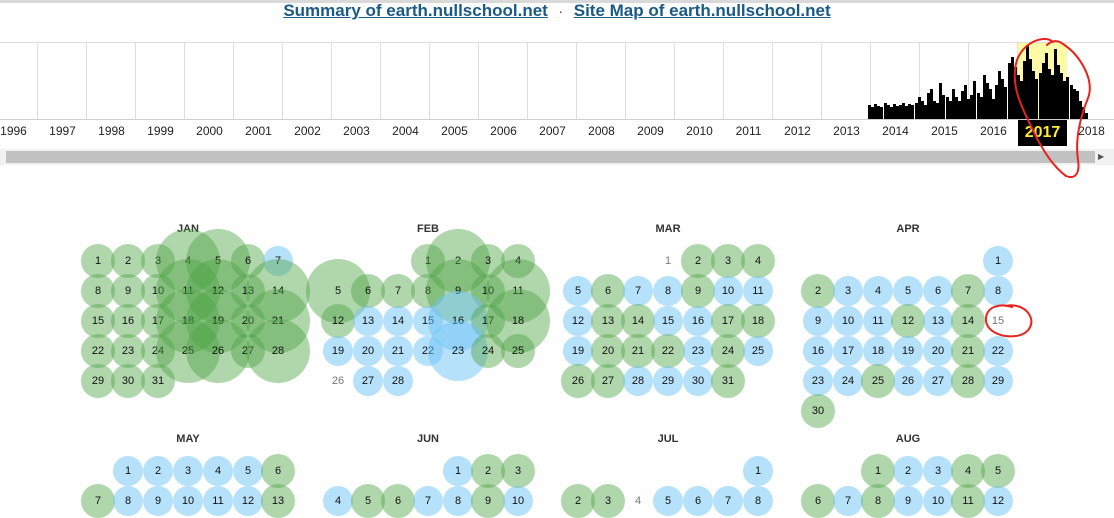  I want to click on year-label-2016: 2016, so click(993, 131).